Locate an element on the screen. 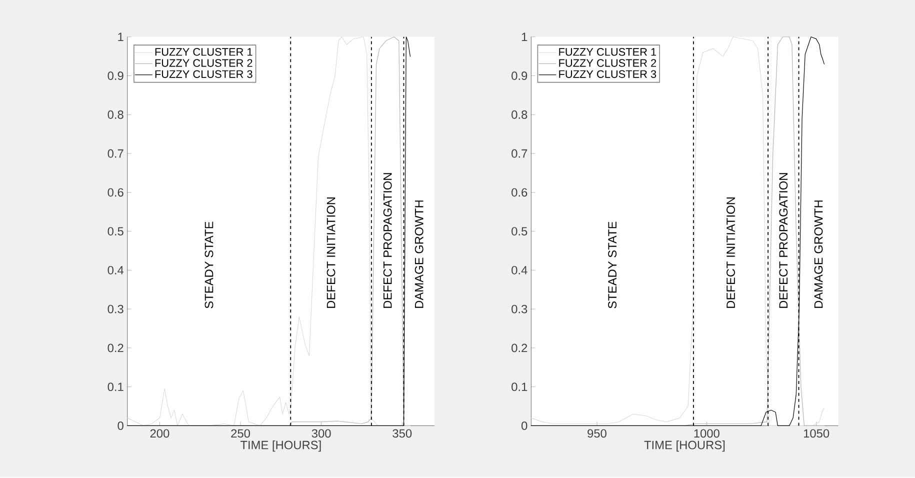 The width and height of the screenshot is (915, 478). x-tick-label: 350 is located at coordinates (402, 433).